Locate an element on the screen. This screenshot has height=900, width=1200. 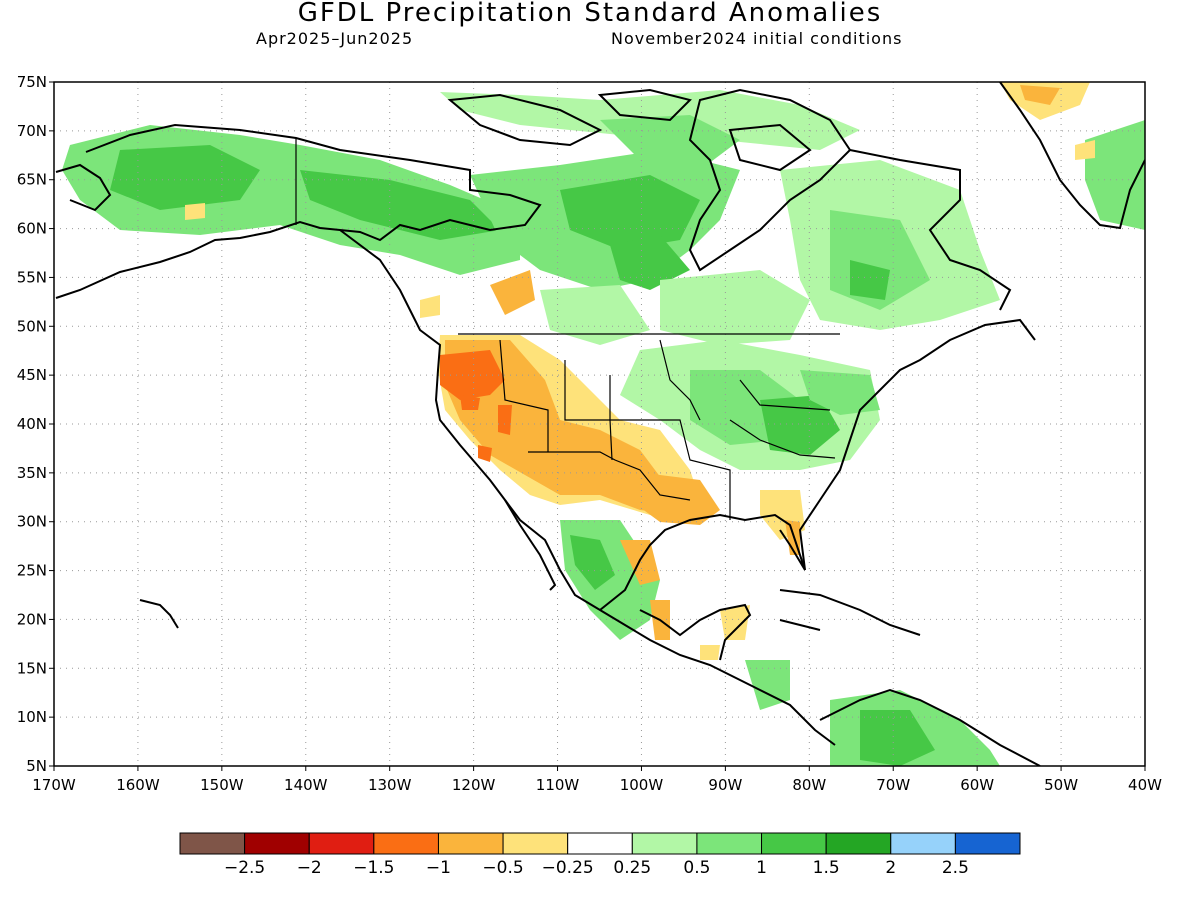
lon-label: 170W is located at coordinates (54, 785).